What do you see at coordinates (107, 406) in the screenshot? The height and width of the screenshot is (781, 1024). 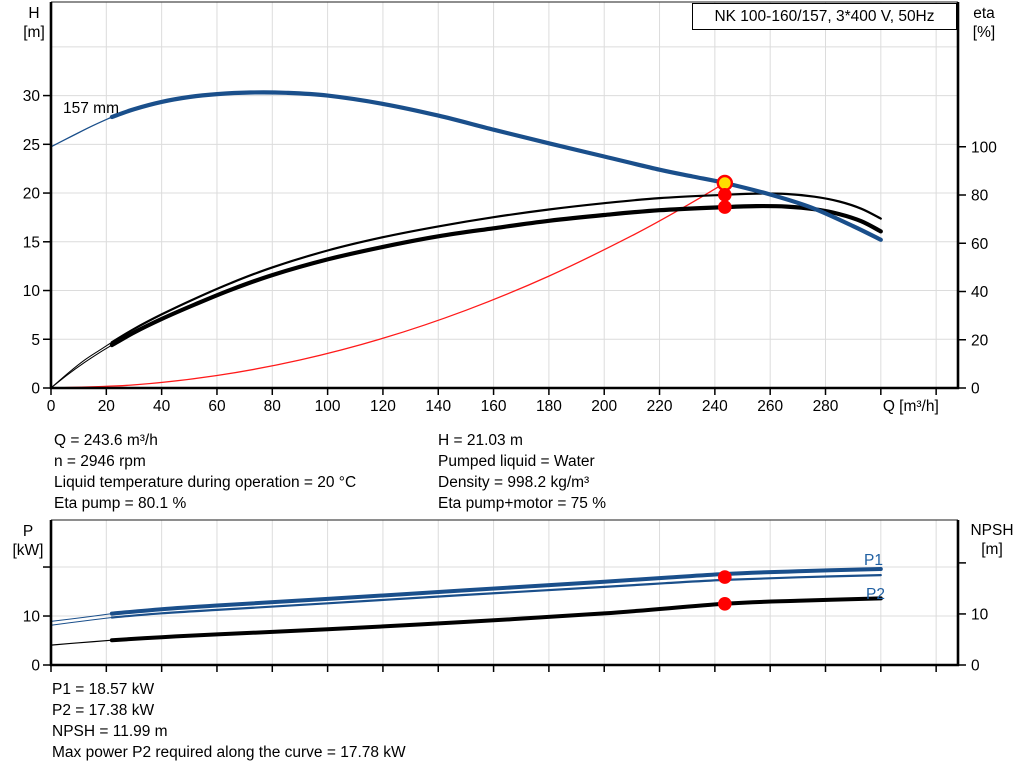 I see `x-tick-label: 20` at bounding box center [107, 406].